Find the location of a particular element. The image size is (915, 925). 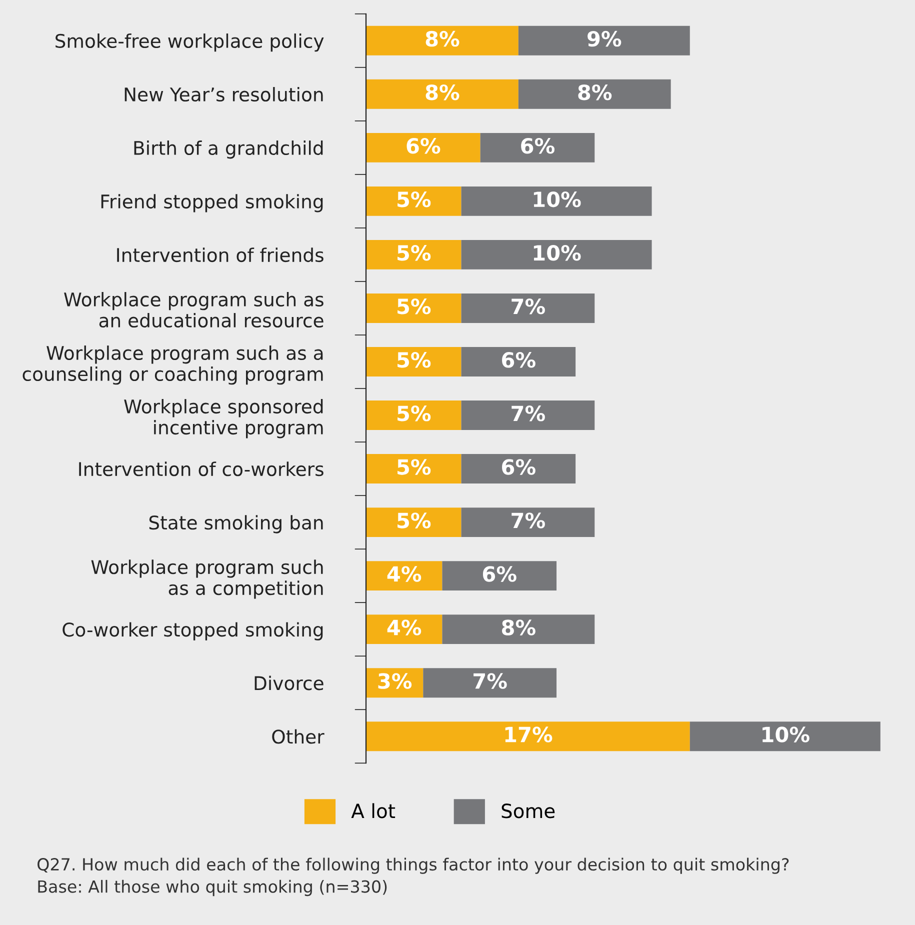

y-tick-label: Birth of a grandchild is located at coordinates (228, 149).